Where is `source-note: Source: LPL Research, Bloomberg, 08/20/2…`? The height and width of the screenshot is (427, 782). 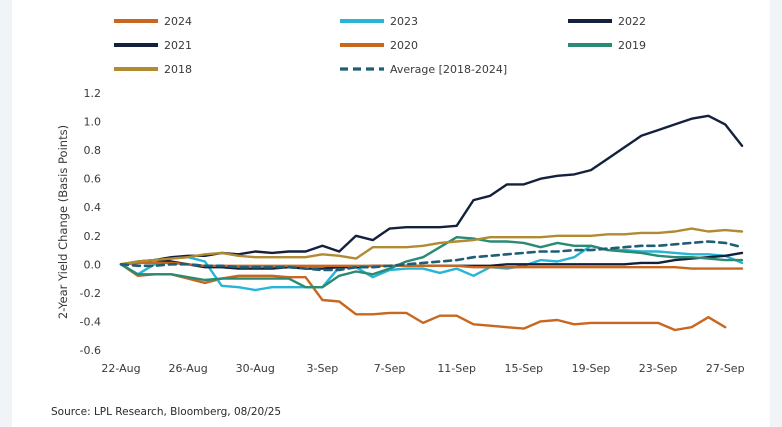
source-note: Source: LPL Research, Bloomberg, 08/20/2… is located at coordinates (166, 412).